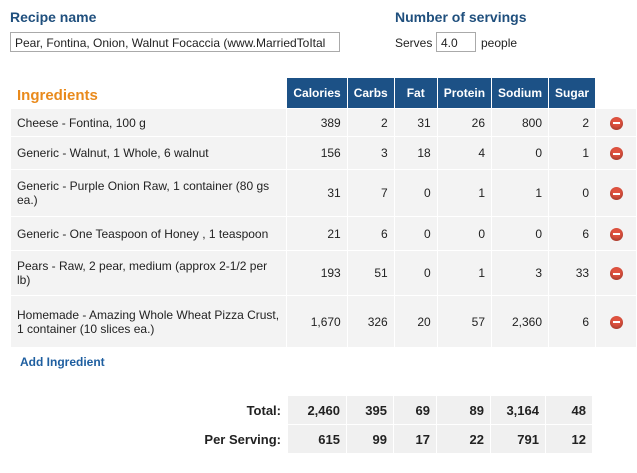 Image resolution: width=637 pixels, height=473 pixels. I want to click on total-label: Total:, so click(149, 410).